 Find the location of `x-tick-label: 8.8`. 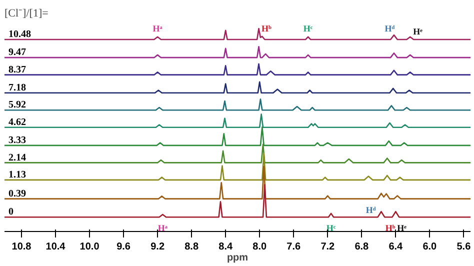

x-tick-label: 8.8 is located at coordinates (191, 247).